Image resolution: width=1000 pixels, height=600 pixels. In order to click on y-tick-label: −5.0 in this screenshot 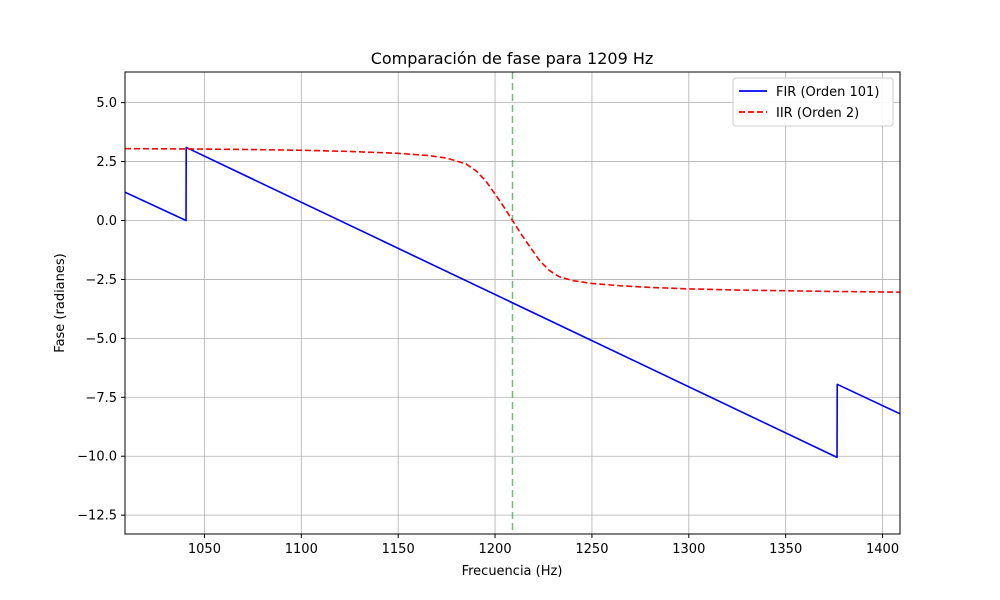, I will do `click(101, 339)`.